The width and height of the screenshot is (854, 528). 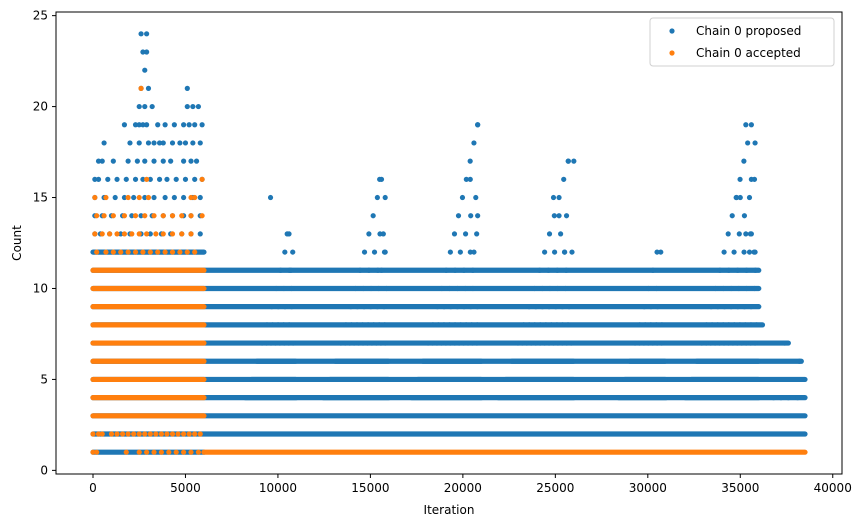 What do you see at coordinates (17, 243) in the screenshot?
I see `y-axis-label: Count` at bounding box center [17, 243].